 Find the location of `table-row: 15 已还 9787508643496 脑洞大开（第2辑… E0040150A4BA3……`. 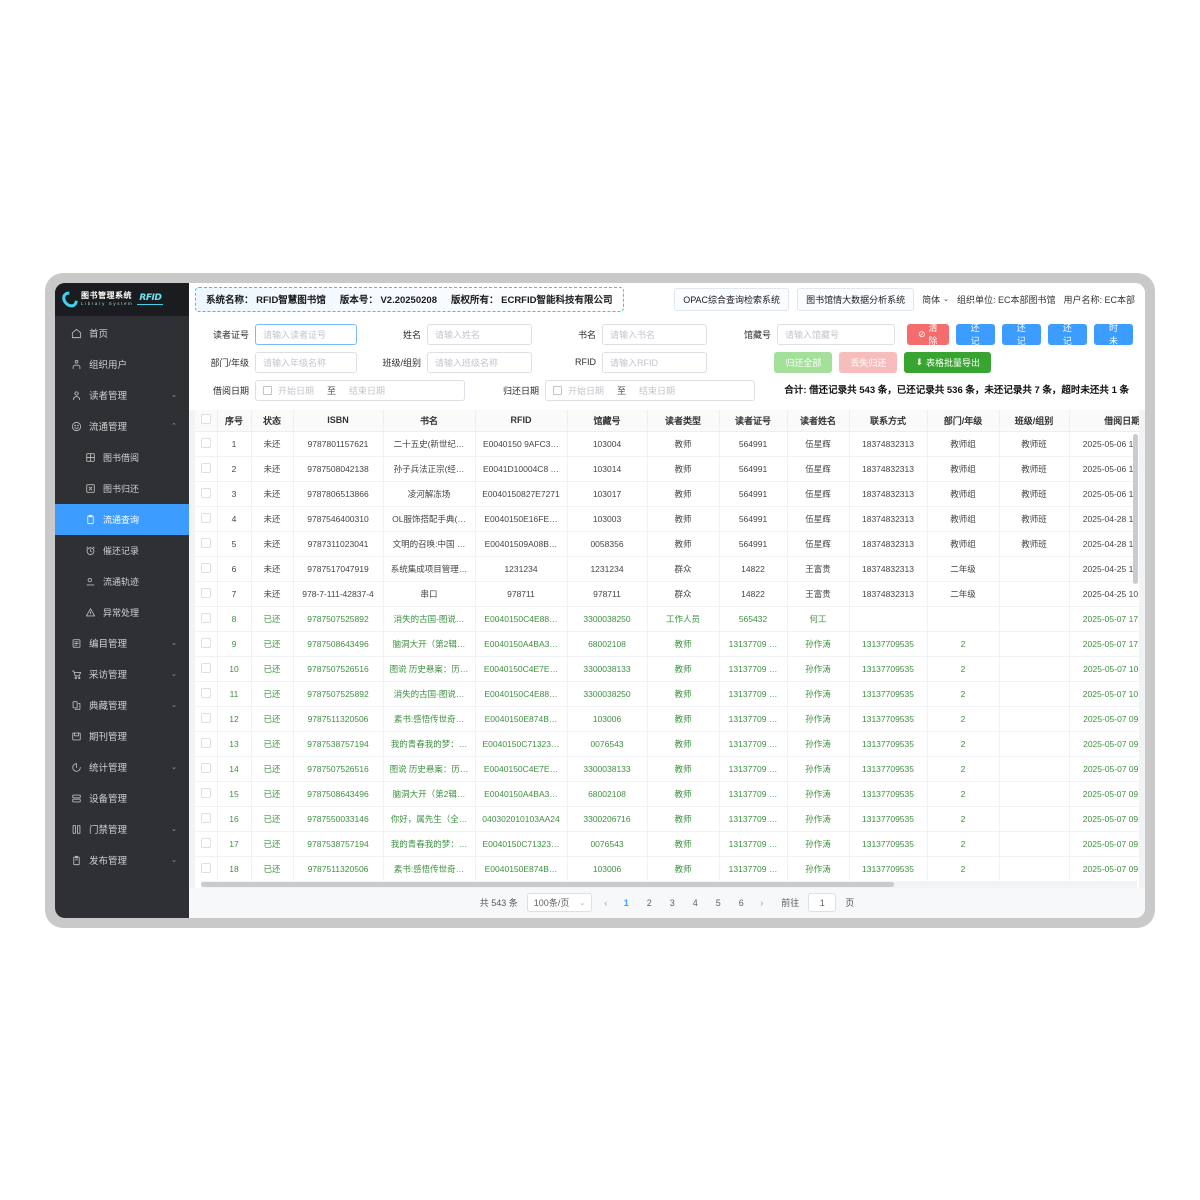

table-row: 15 已还 9787508643496 脑洞大开（第2辑… E0040150A4BA3…… is located at coordinates (667, 794).